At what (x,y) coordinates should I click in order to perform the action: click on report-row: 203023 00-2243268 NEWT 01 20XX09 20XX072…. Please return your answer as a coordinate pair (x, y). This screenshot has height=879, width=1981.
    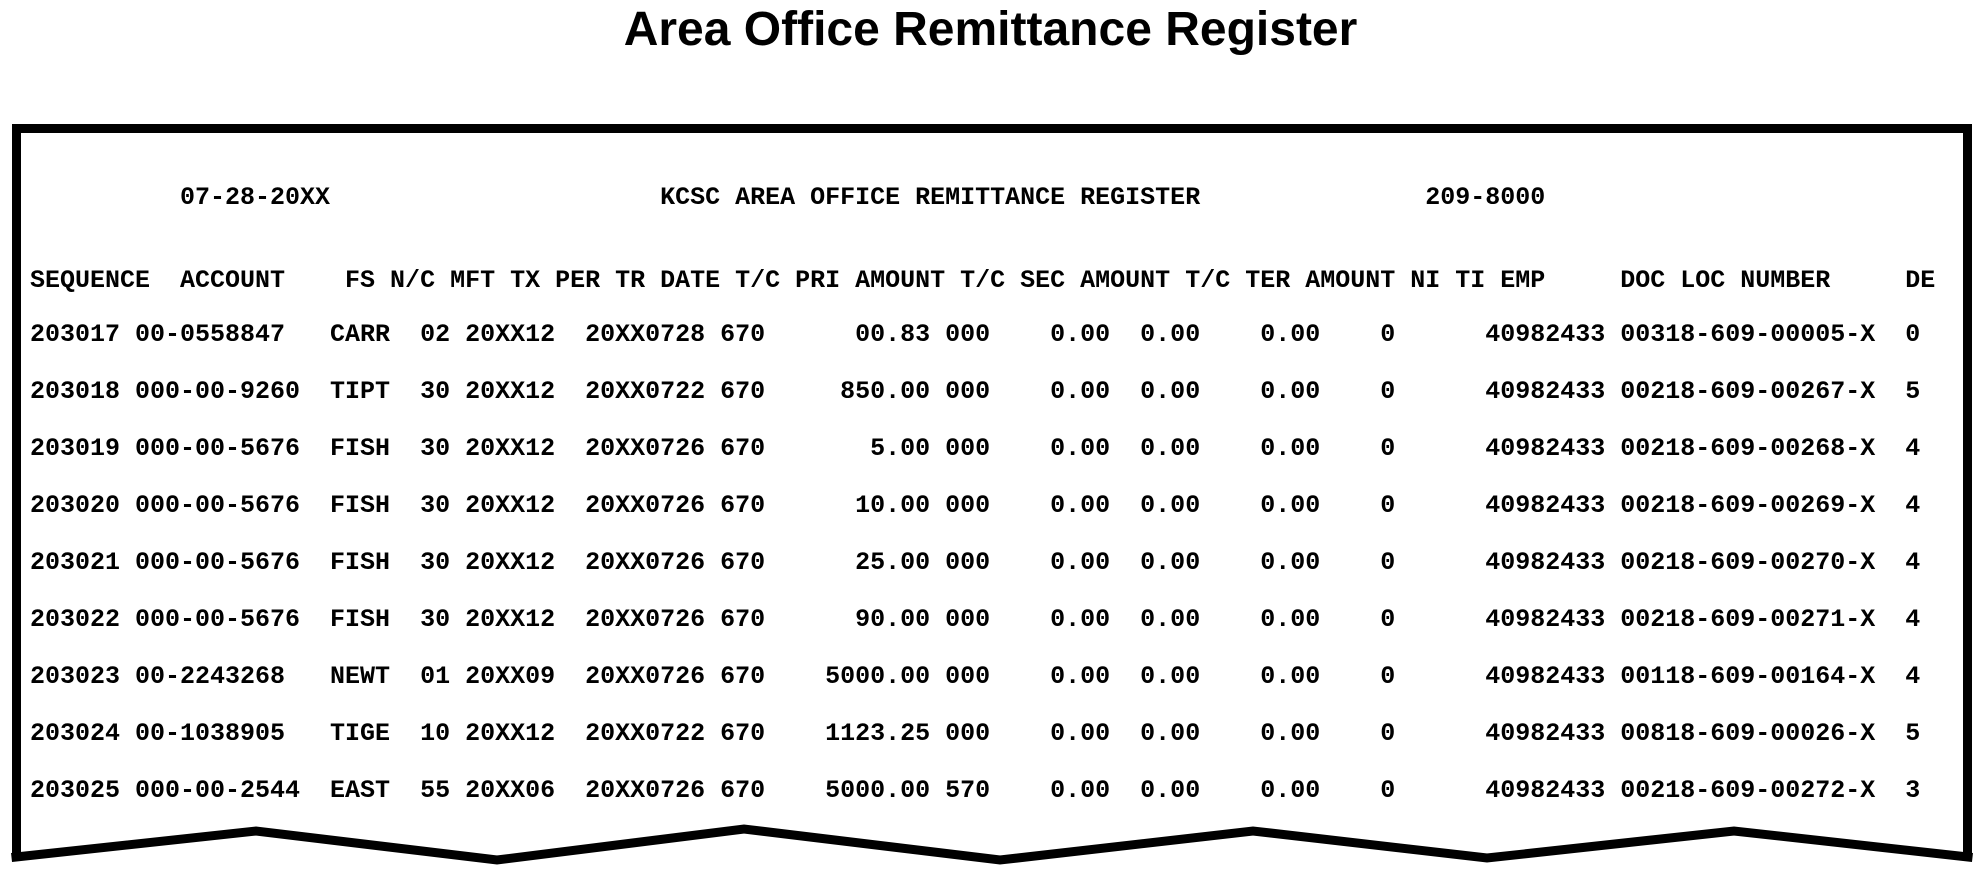
    Looking at the image, I should click on (990, 676).